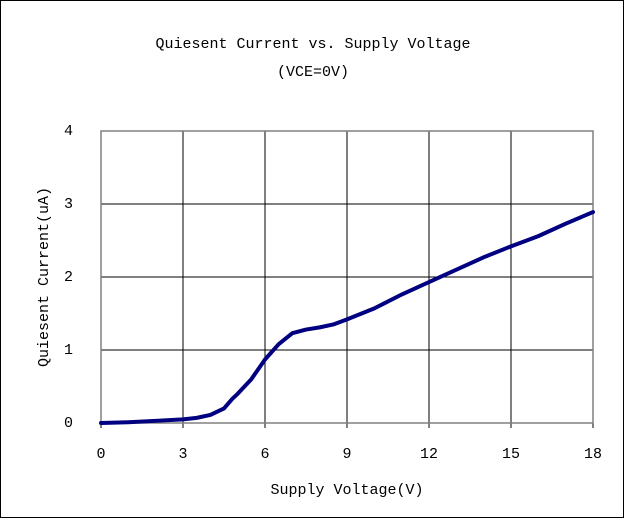 The height and width of the screenshot is (518, 624). I want to click on x-tick-label: 15, so click(511, 454).